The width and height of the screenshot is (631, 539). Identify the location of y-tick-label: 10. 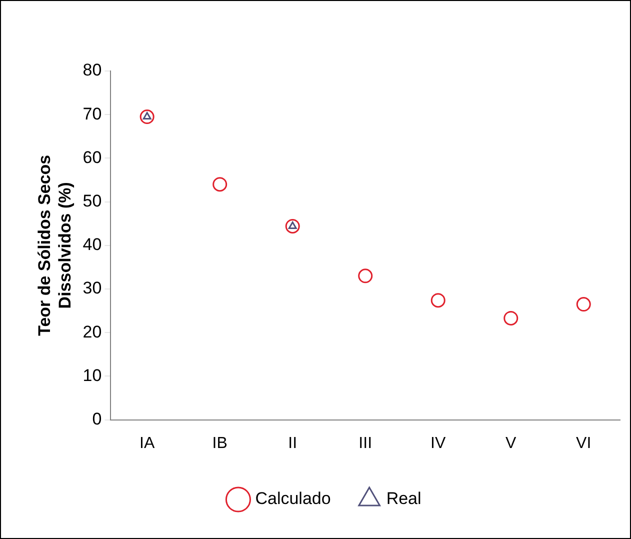
(92, 375).